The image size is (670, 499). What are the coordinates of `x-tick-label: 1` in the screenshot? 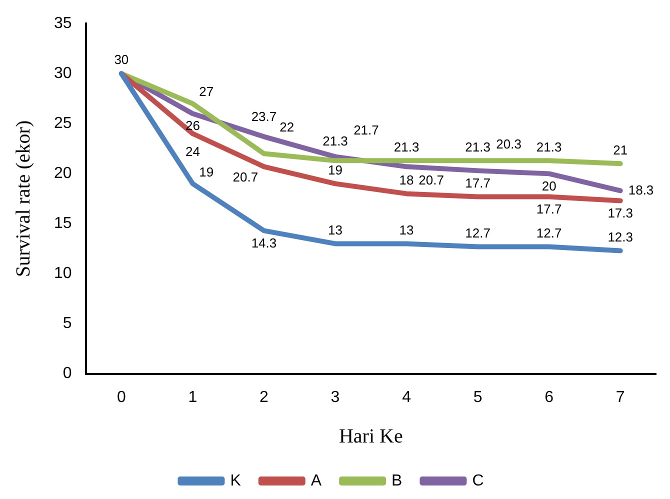 It's located at (193, 397).